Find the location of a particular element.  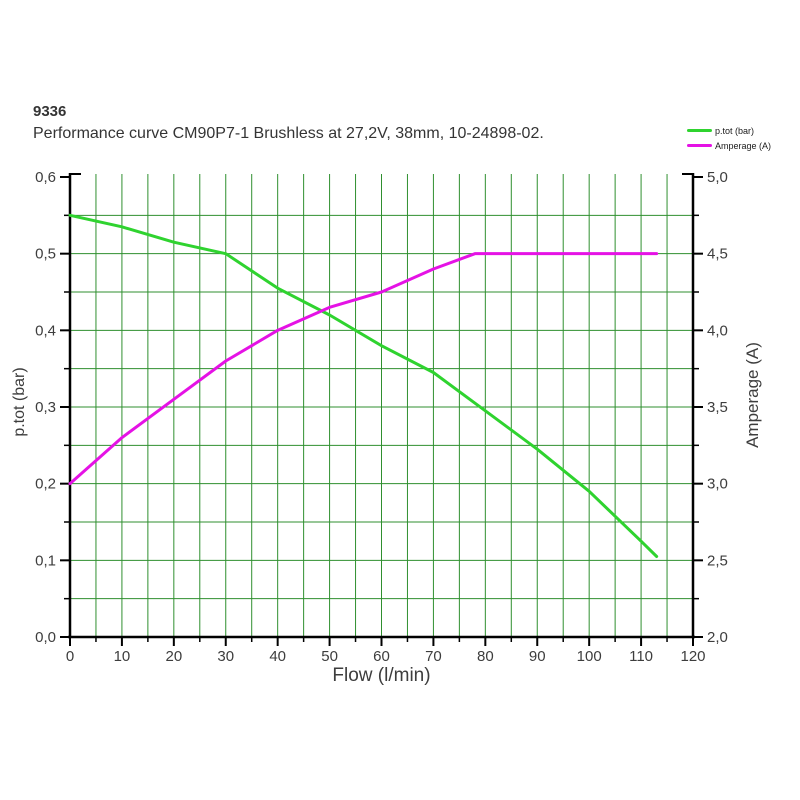

svg-text: 10 is located at coordinates (122, 656).